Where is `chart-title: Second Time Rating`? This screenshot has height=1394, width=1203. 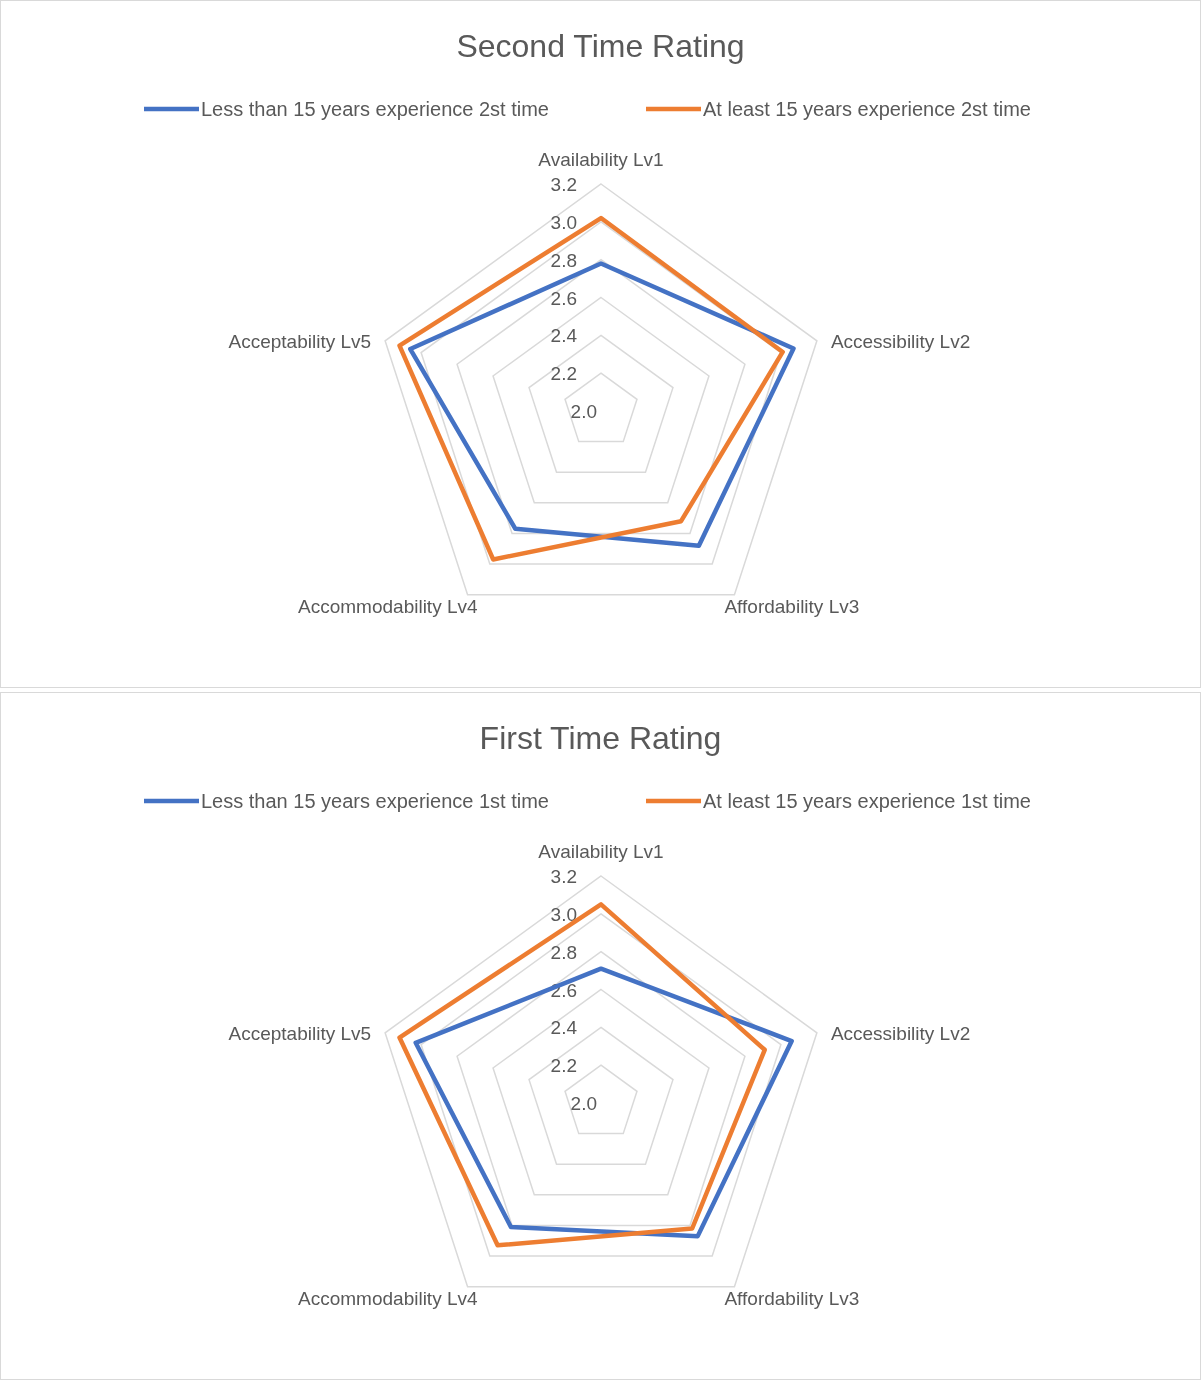 chart-title: Second Time Rating is located at coordinates (600, 46).